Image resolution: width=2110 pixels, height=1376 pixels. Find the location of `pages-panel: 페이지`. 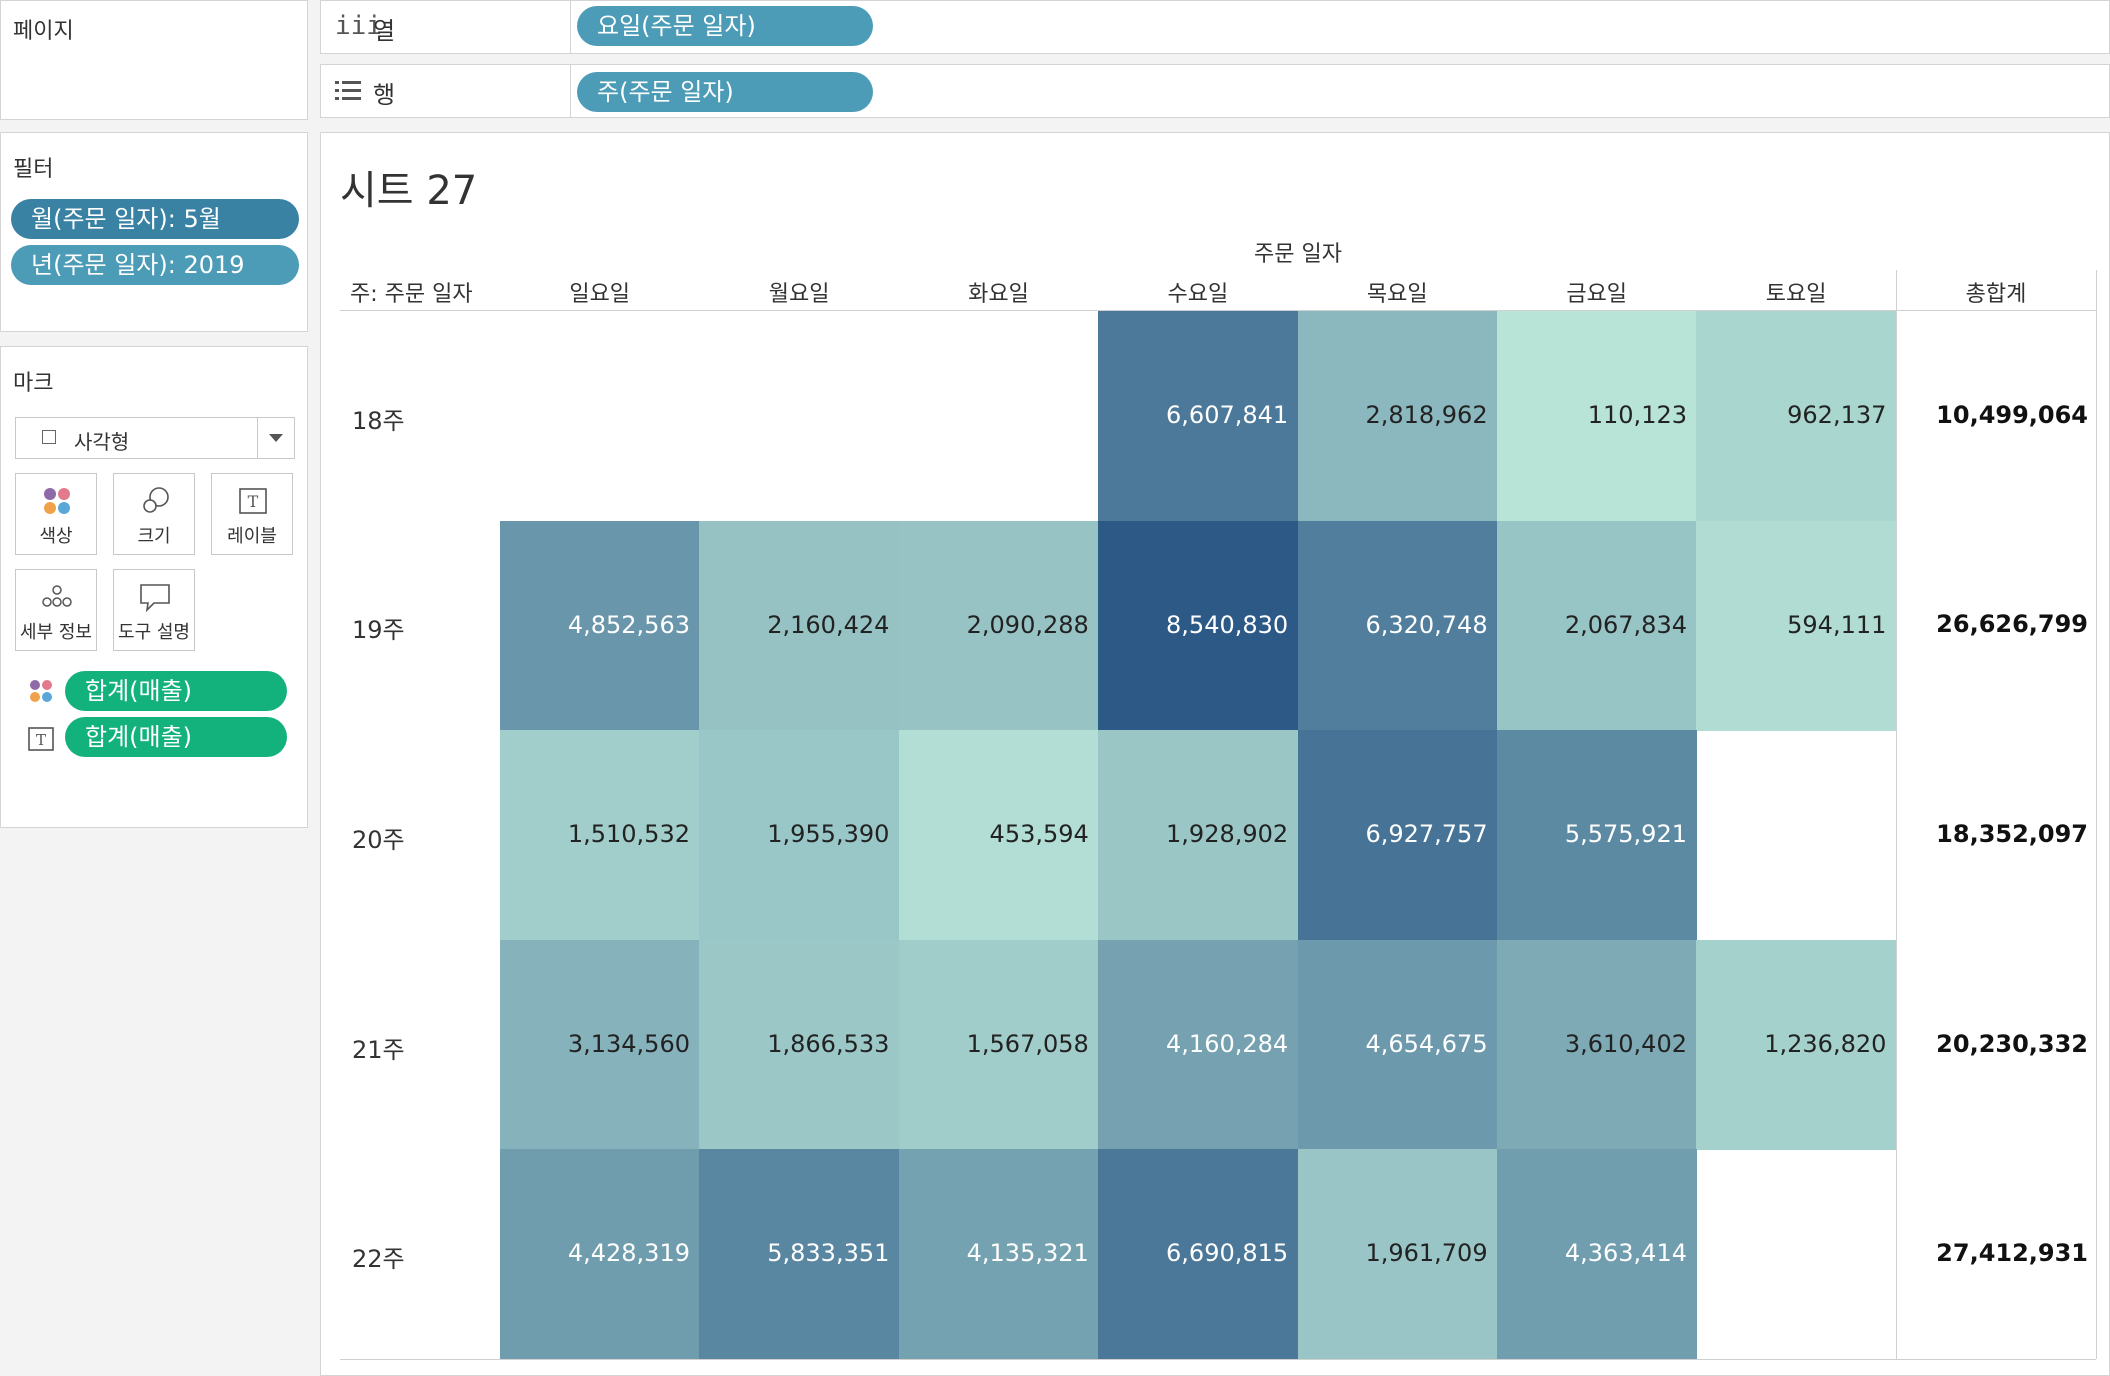

pages-panel: 페이지 is located at coordinates (154, 60).